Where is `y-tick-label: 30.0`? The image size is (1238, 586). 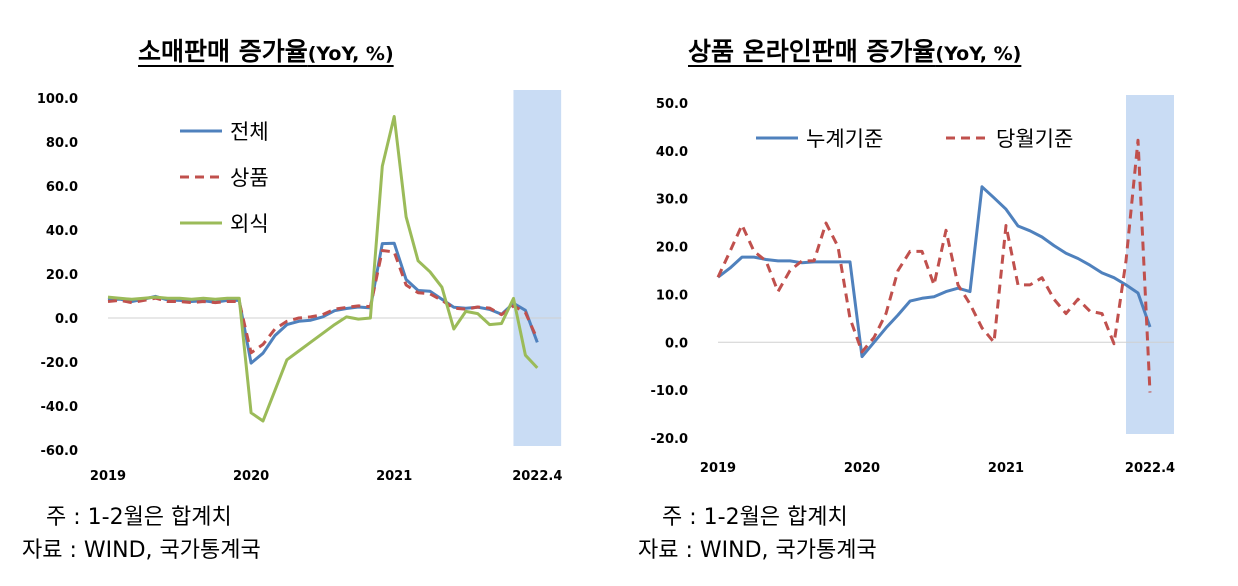
y-tick-label: 30.0 is located at coordinates (672, 200).